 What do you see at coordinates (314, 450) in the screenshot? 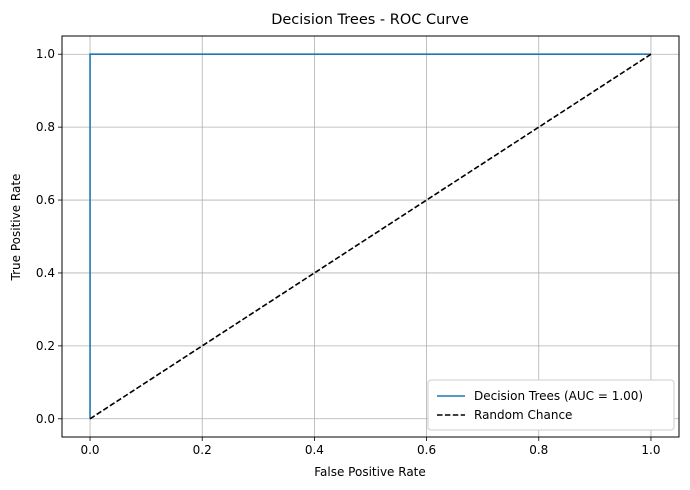
I see `x-tick-label: 0.4` at bounding box center [314, 450].